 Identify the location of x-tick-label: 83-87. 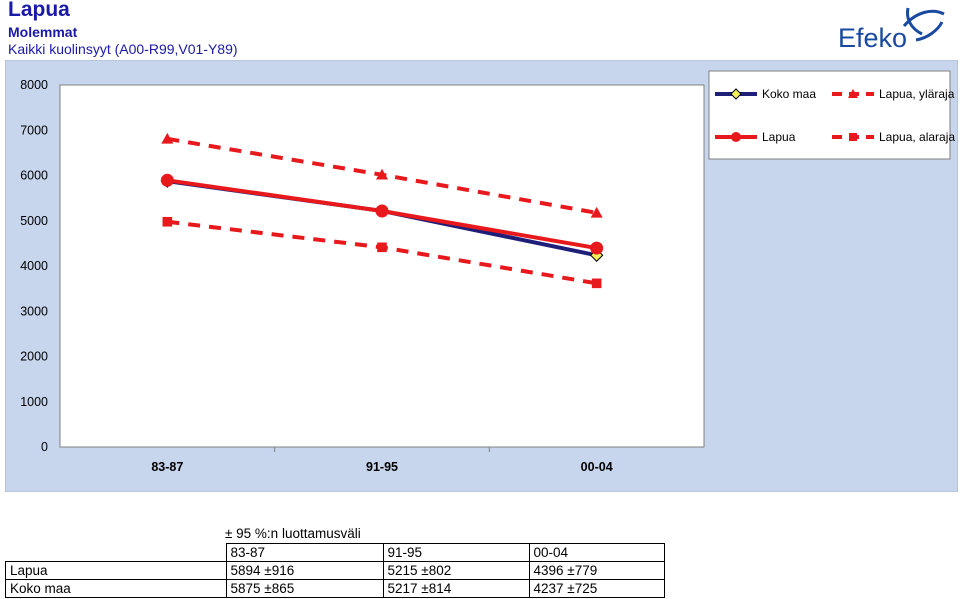
(167, 467).